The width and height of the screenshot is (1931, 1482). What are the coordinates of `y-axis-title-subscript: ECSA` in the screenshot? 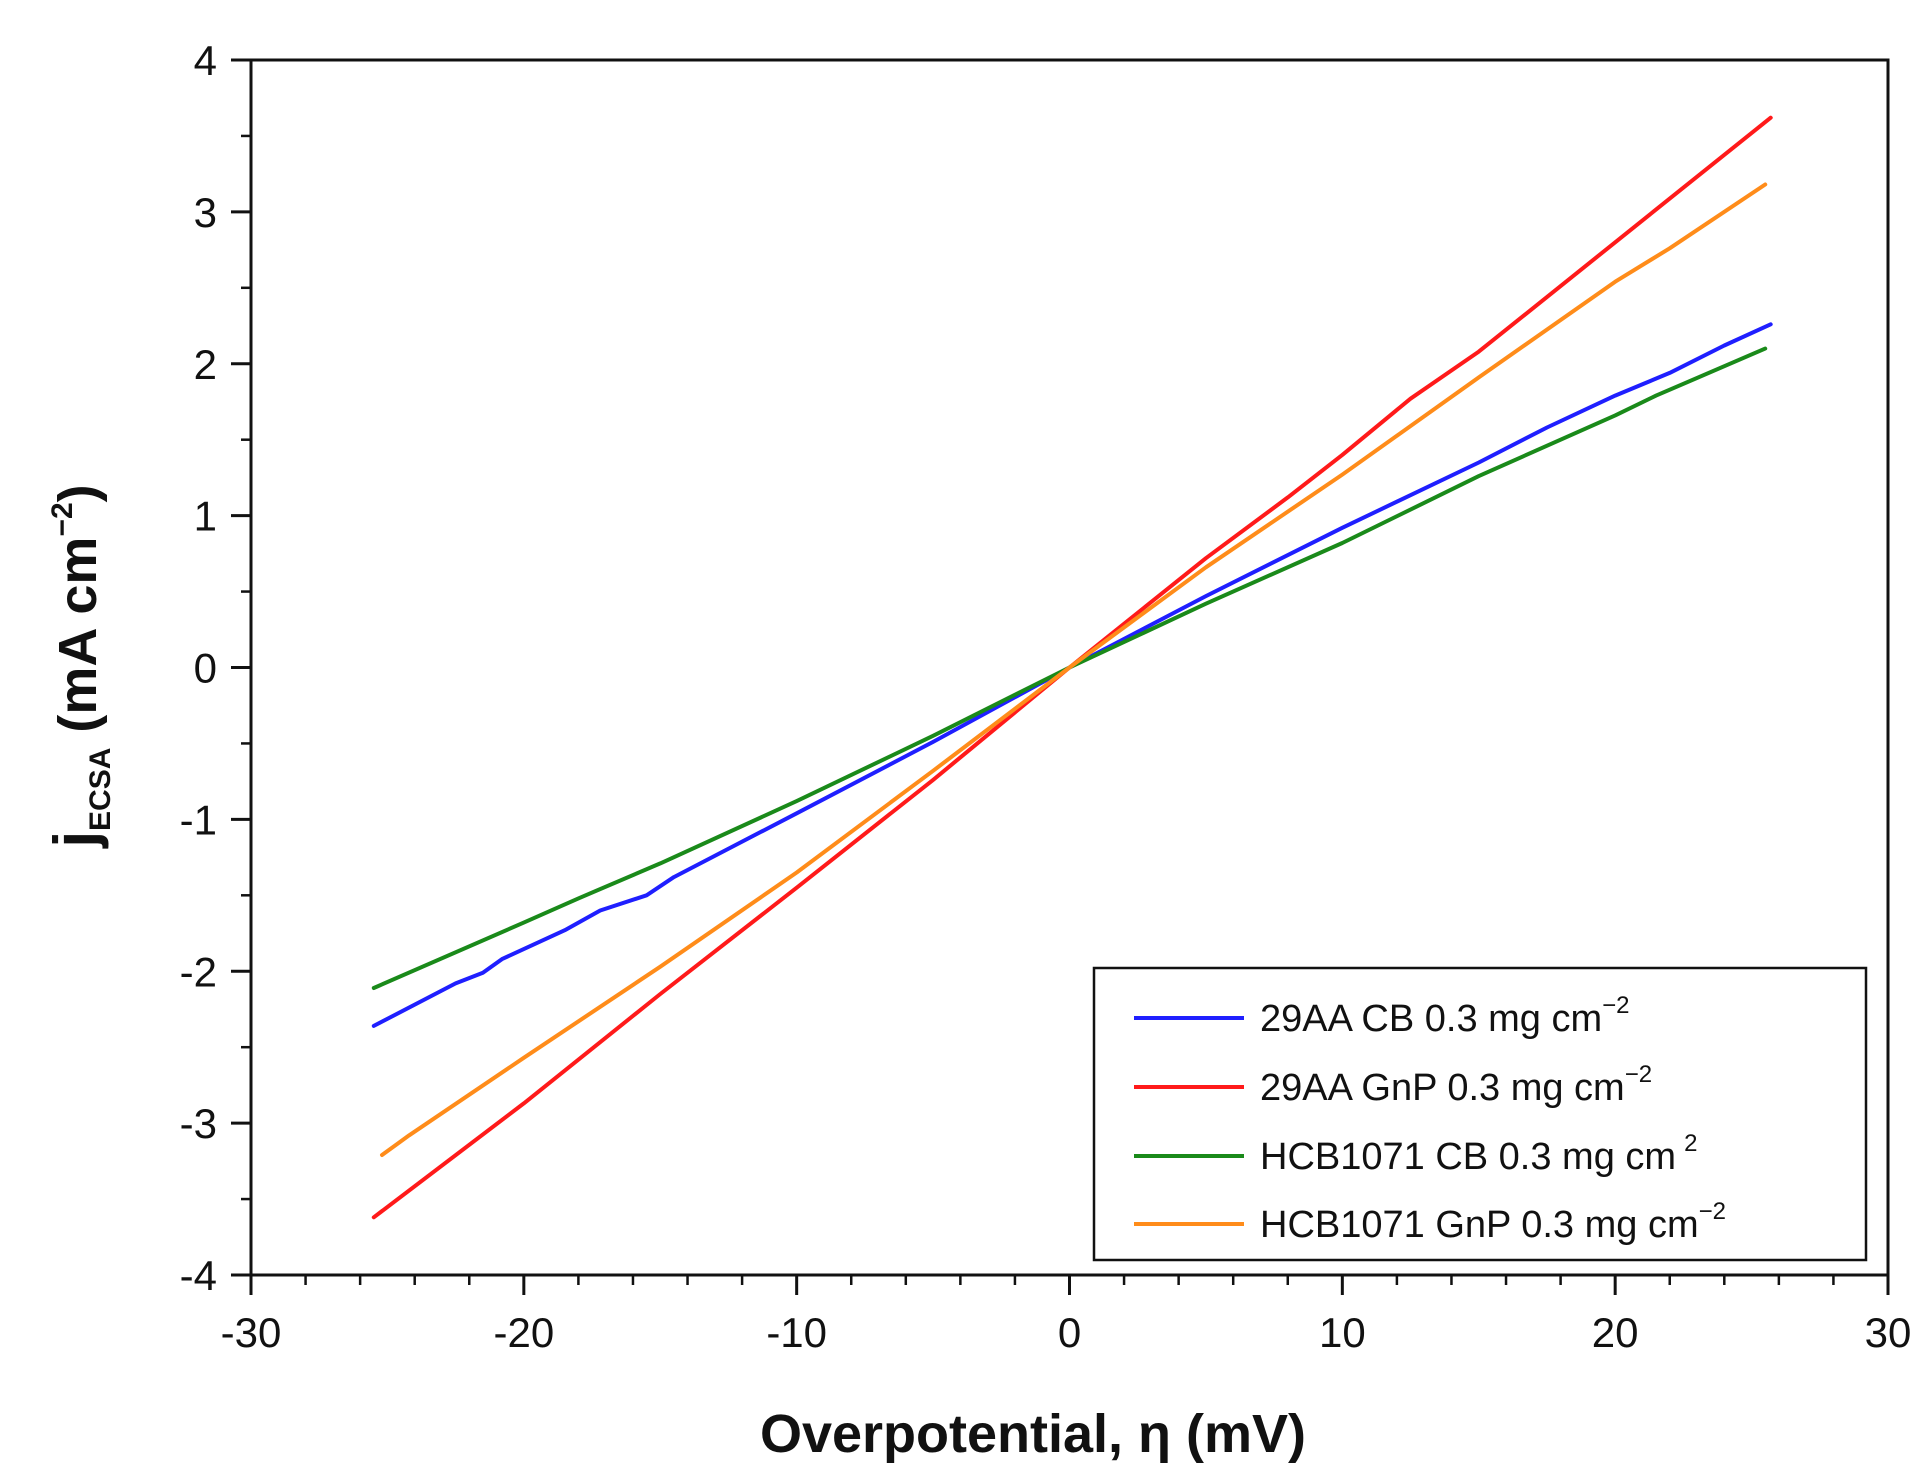 It's located at (100, 789).